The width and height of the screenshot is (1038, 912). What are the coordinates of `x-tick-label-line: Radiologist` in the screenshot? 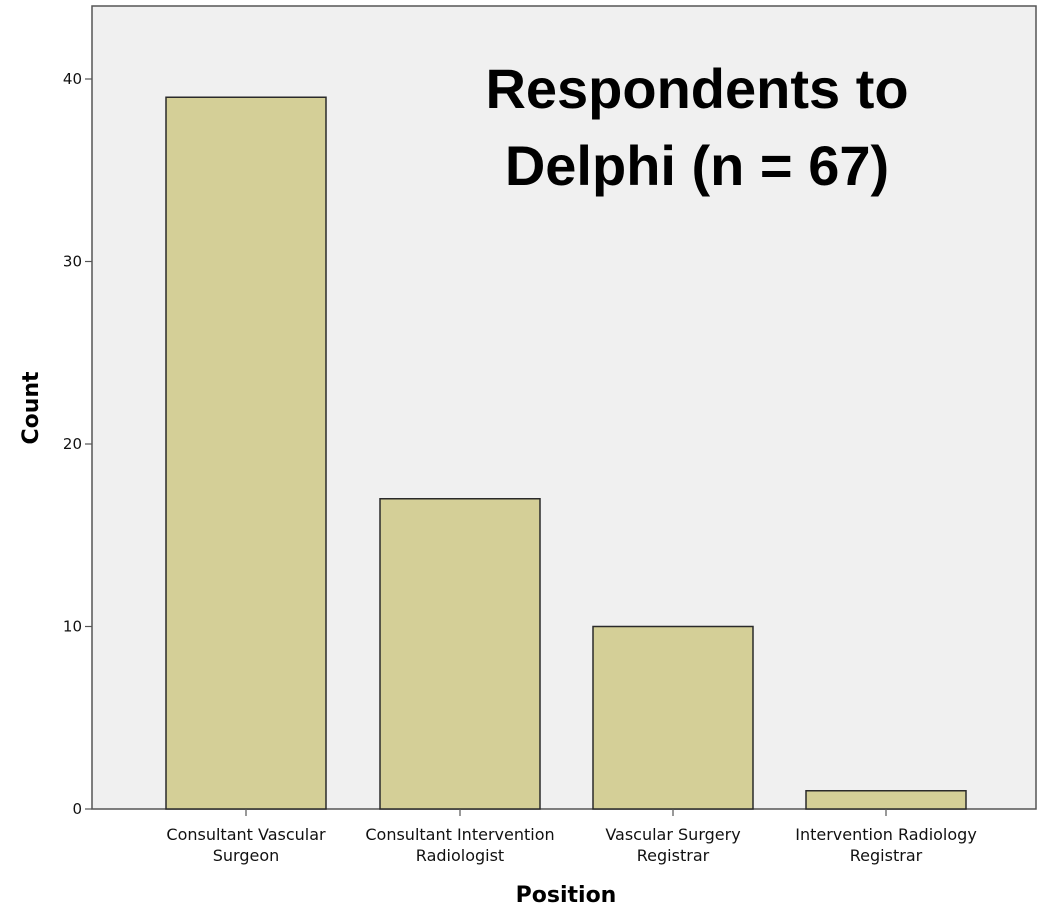 It's located at (460, 855).